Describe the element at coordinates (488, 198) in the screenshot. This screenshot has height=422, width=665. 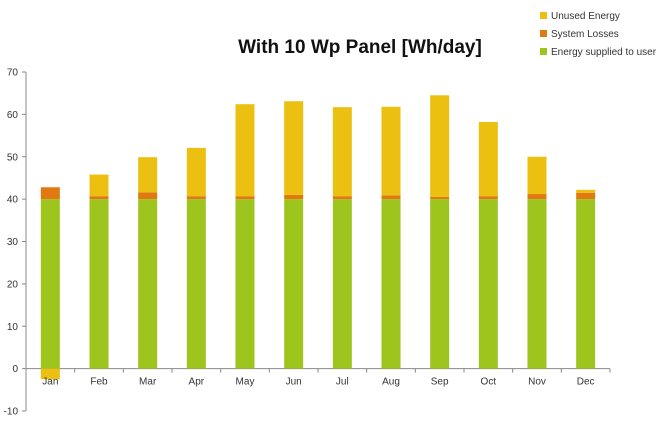
I see `bar-system-losses-oct` at that location.